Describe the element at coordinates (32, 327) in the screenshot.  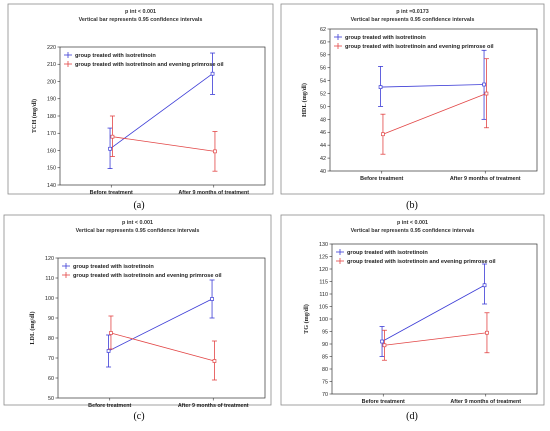
I see `y-axis-title: LDL (mg/dl)` at that location.